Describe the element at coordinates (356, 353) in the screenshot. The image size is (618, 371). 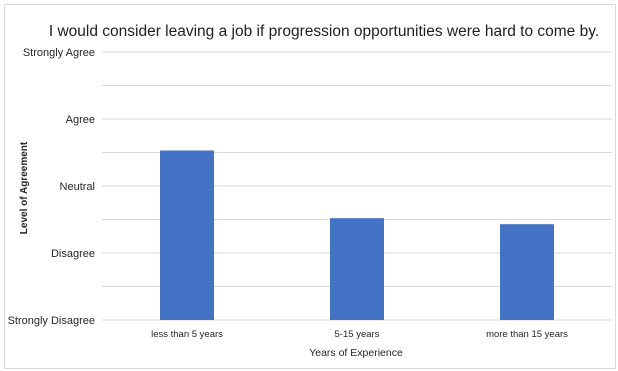
I see `x-axis-label: Years of Experience` at that location.